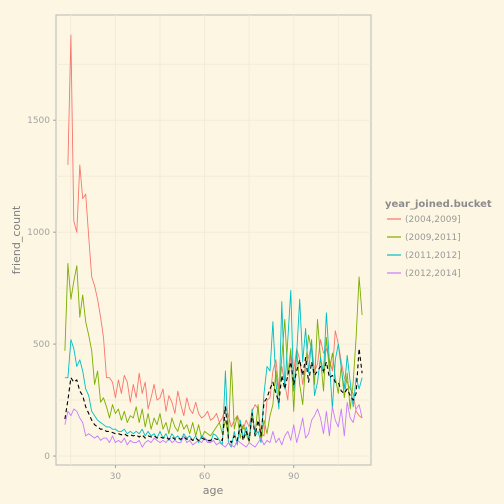 This screenshot has width=504, height=504. I want to click on series-line-dashed, so click(213, 396).